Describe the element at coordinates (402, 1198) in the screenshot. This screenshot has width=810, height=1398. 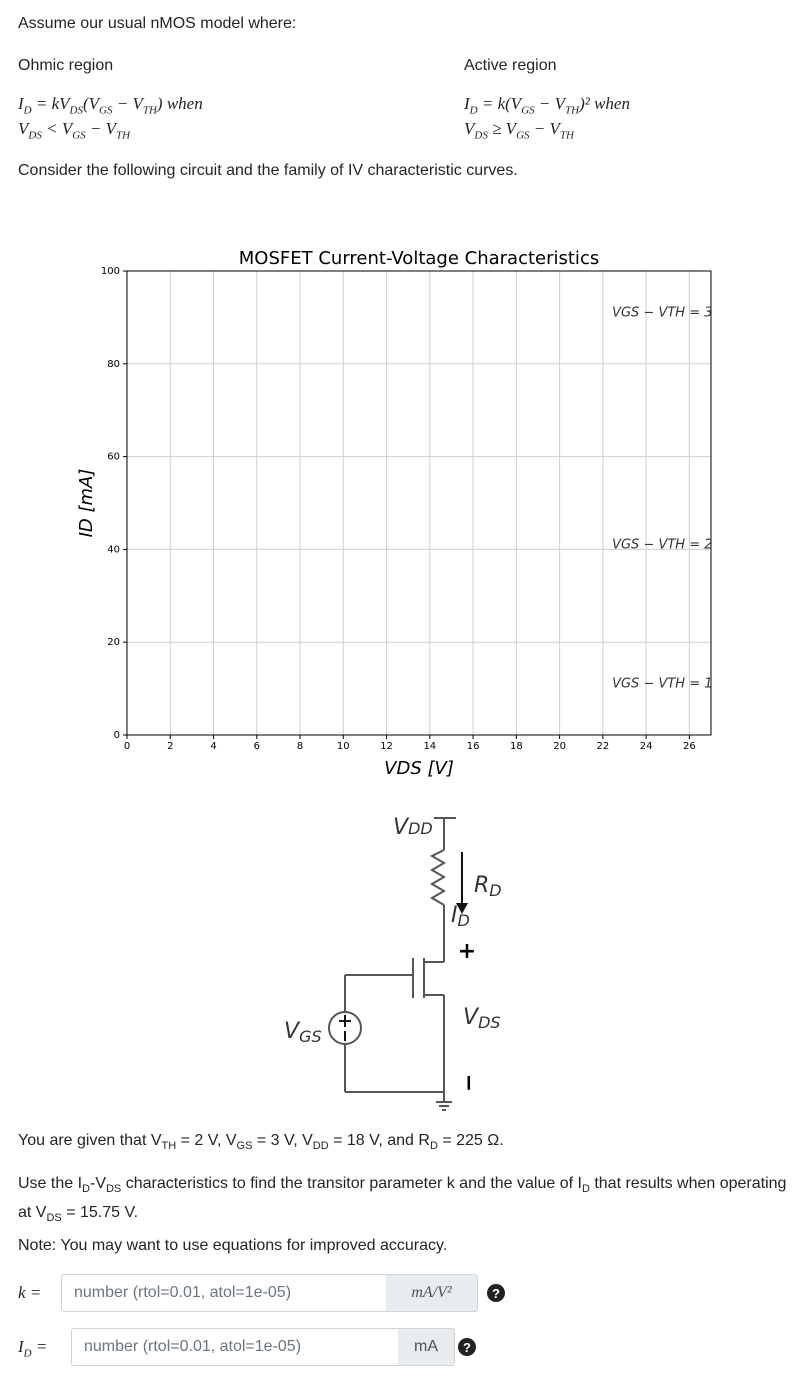
I see `text-run: that results when operating at V` at that location.